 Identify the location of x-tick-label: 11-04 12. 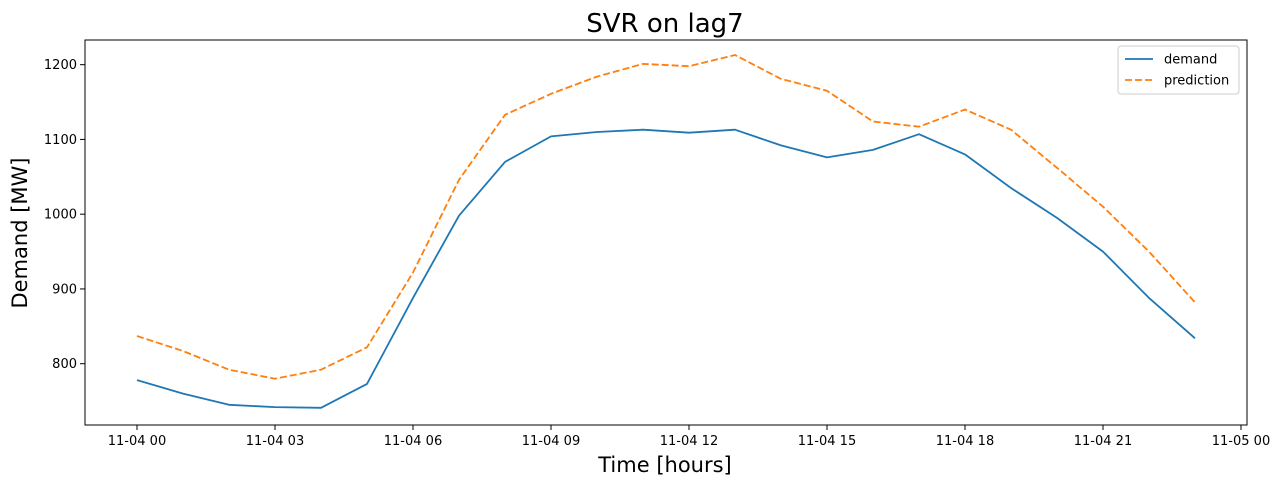
(689, 441).